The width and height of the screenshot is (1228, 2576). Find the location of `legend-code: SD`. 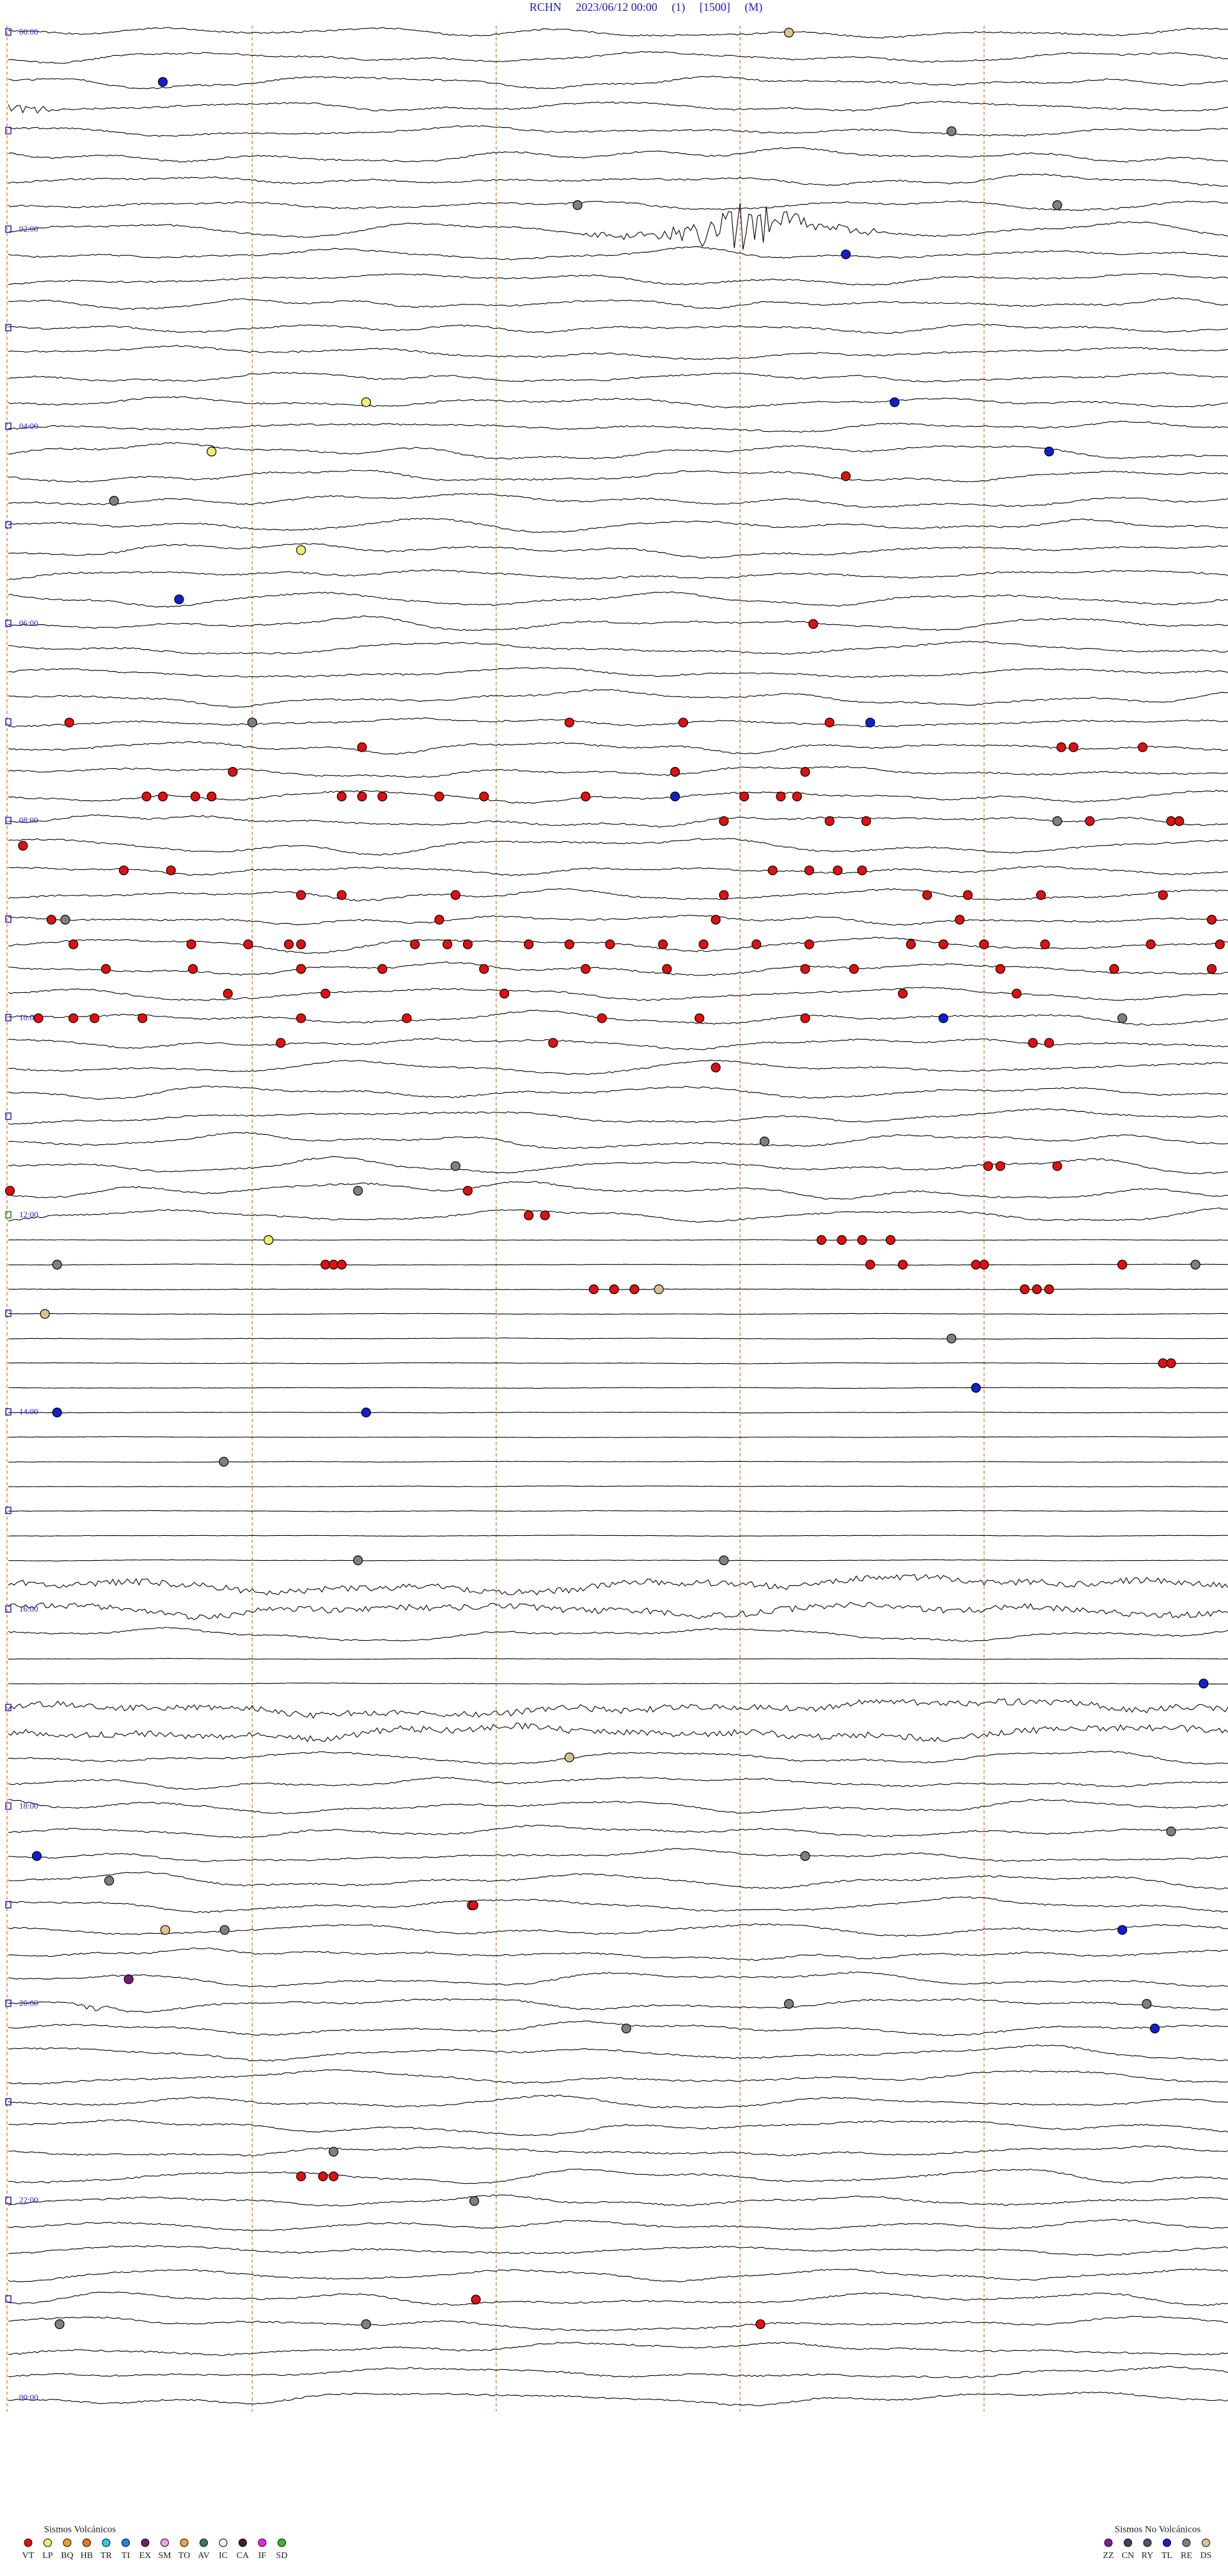

legend-code: SD is located at coordinates (282, 2556).